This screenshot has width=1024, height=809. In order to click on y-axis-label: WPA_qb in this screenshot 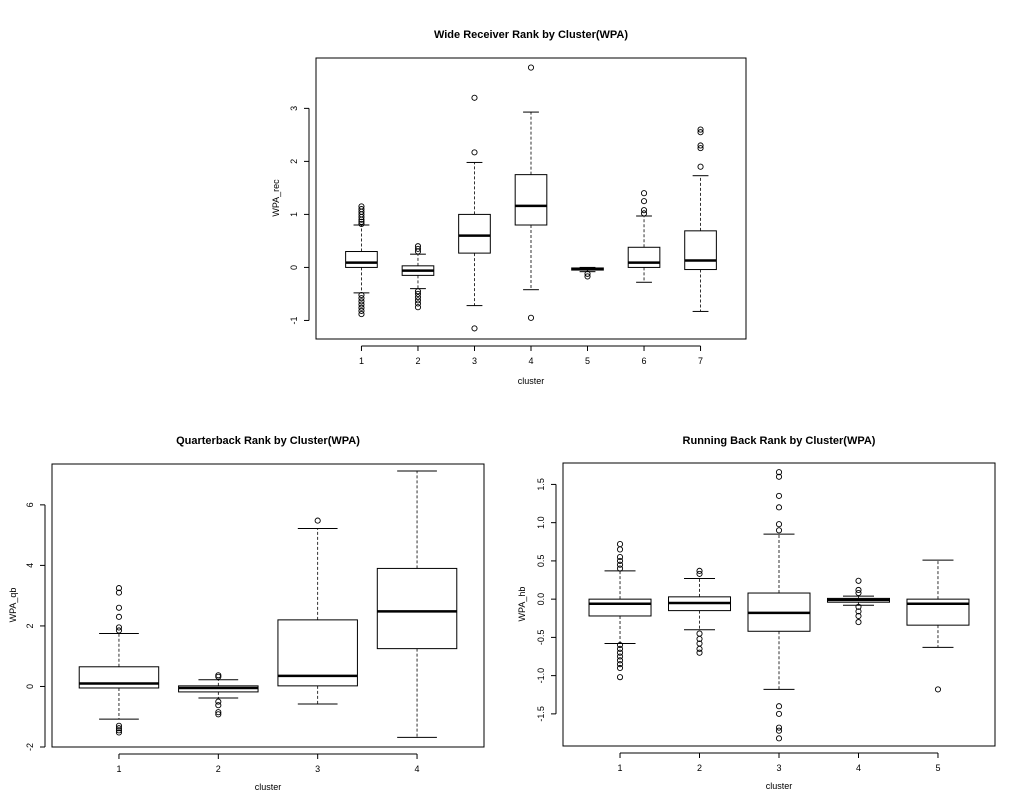, I will do `click(13, 605)`.